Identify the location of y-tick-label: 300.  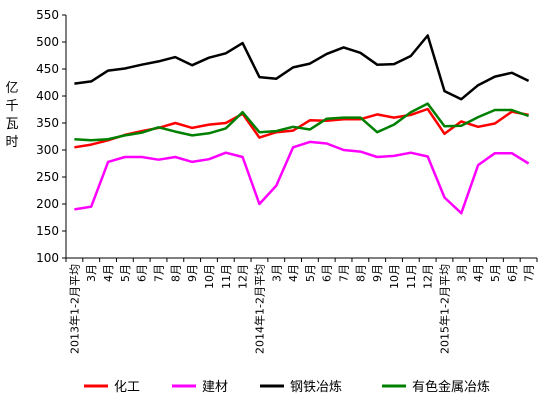
(47, 150).